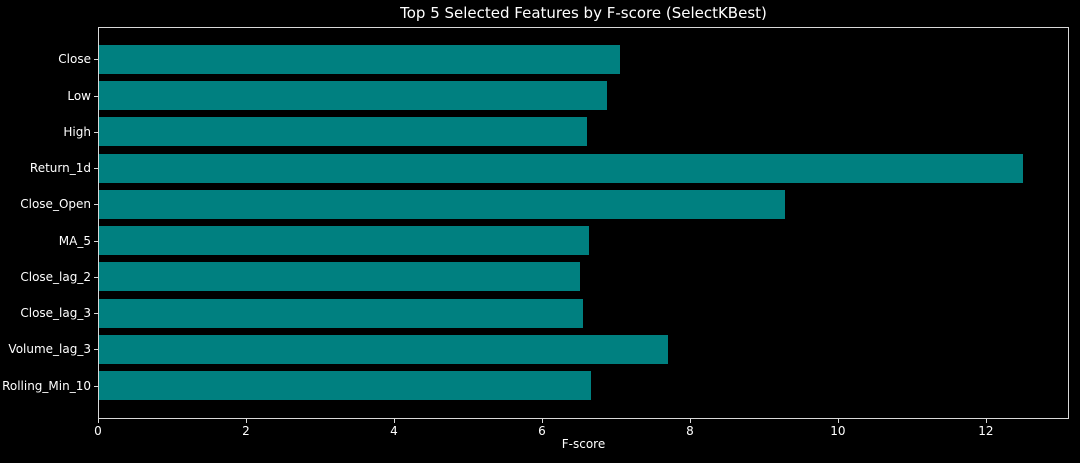 Image resolution: width=1080 pixels, height=463 pixels. I want to click on y-tick-label: Volume_lag_3, so click(49, 349).